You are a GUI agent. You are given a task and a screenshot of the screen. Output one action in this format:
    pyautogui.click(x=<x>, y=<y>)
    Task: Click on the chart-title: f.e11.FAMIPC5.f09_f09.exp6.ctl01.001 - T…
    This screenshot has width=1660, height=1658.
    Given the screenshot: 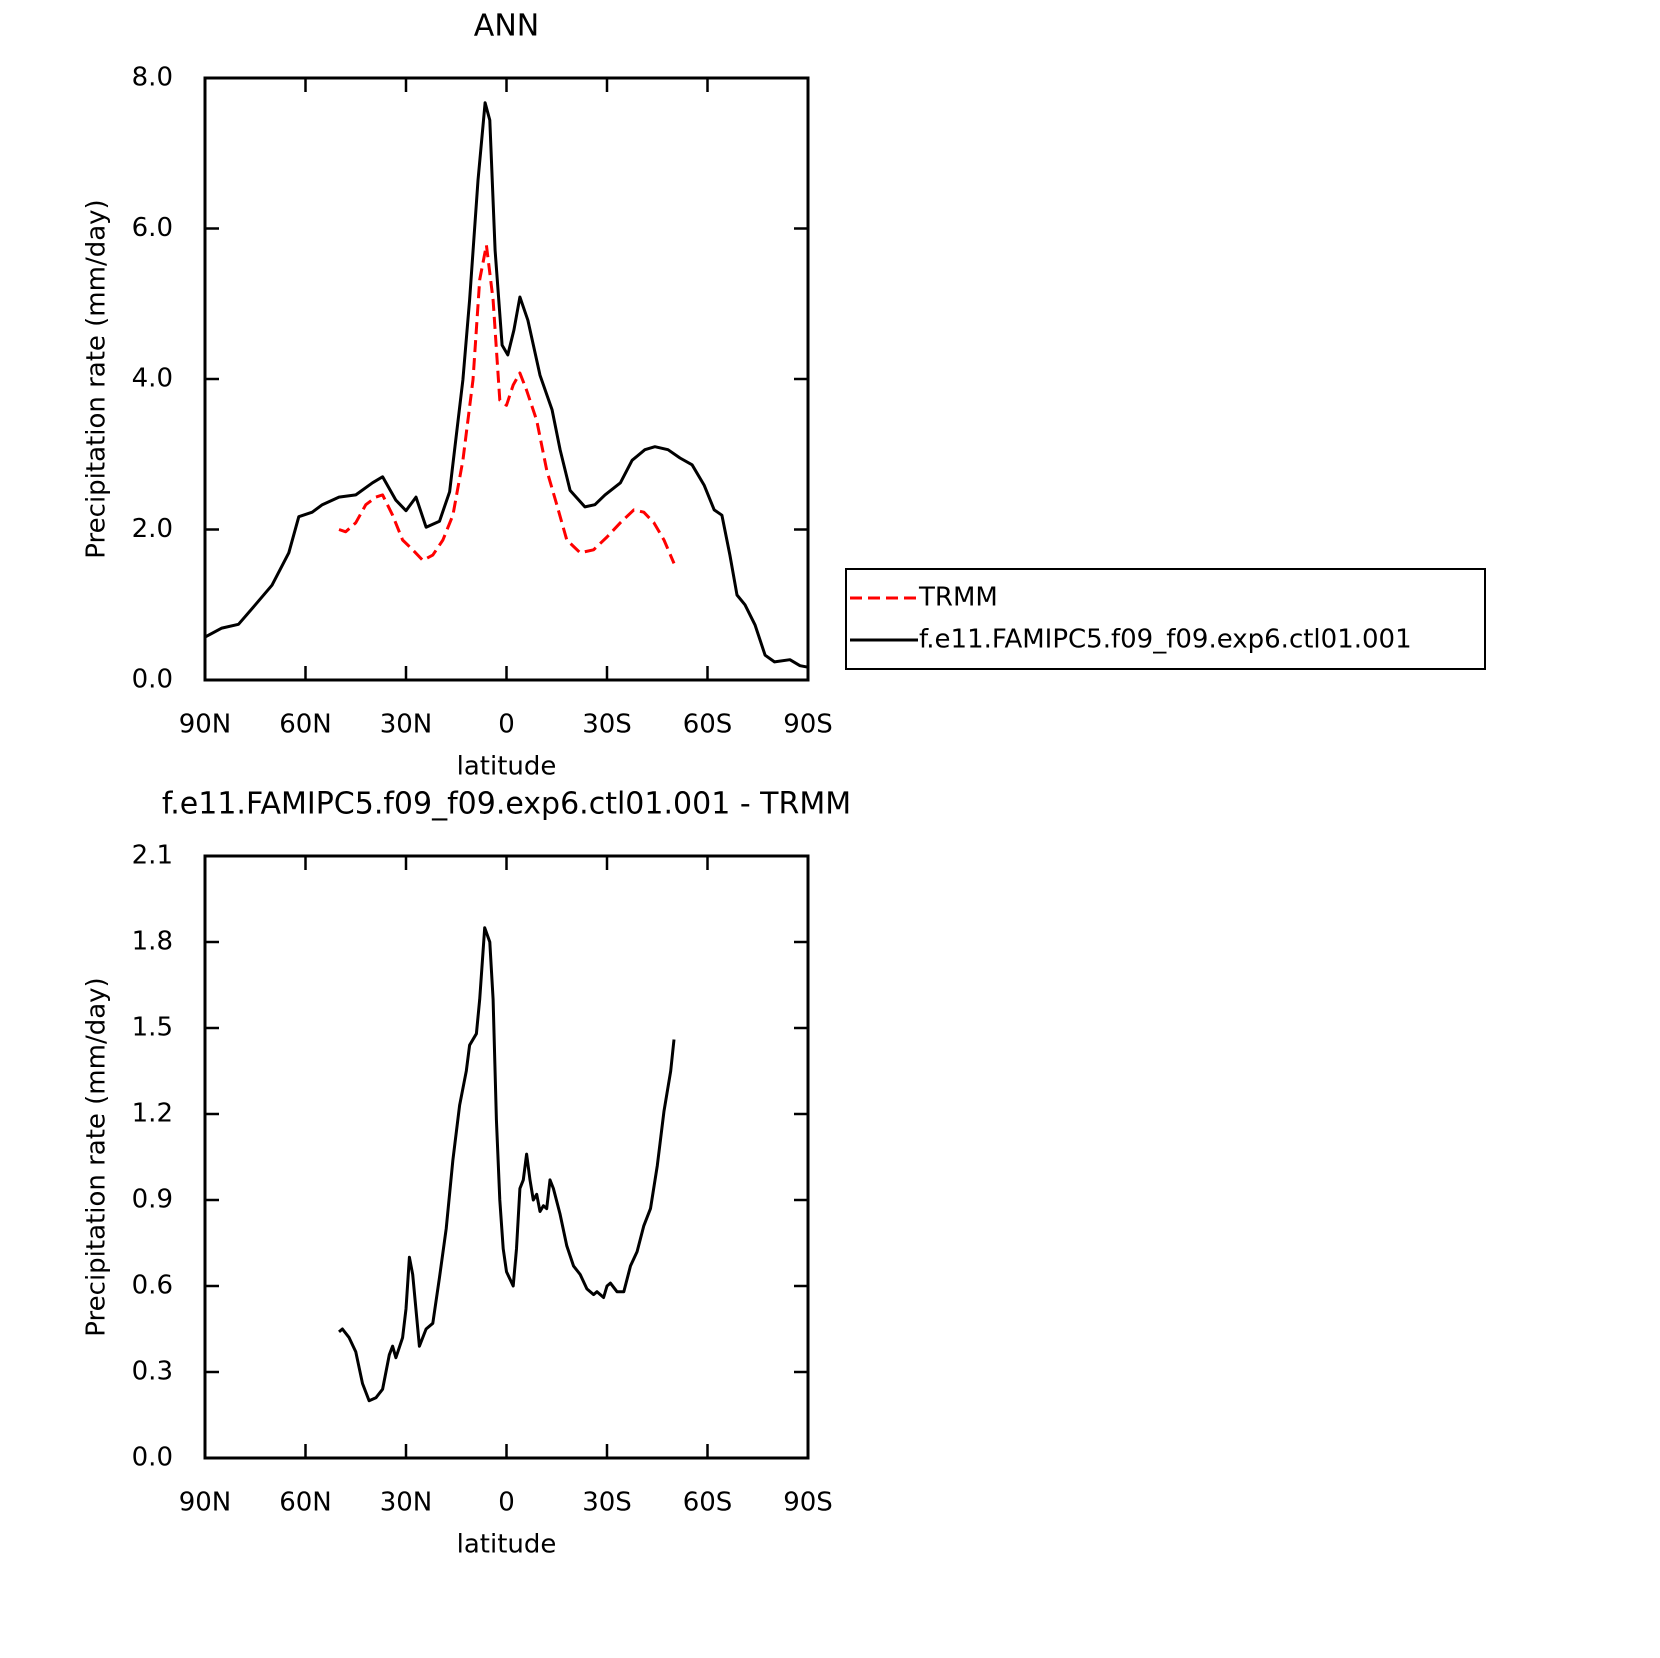 What is the action you would take?
    pyautogui.click(x=506, y=804)
    